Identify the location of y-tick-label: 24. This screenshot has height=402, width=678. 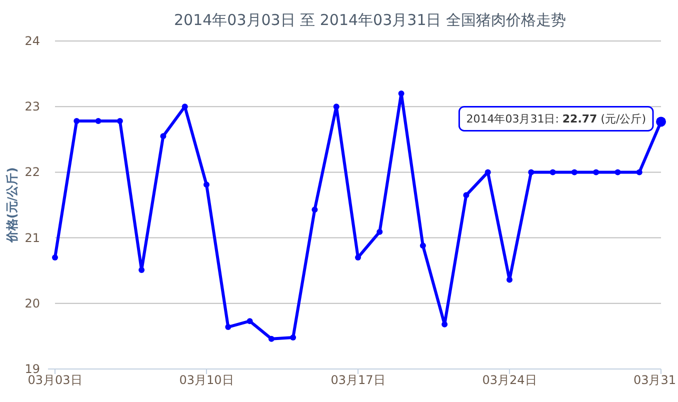
(32, 41).